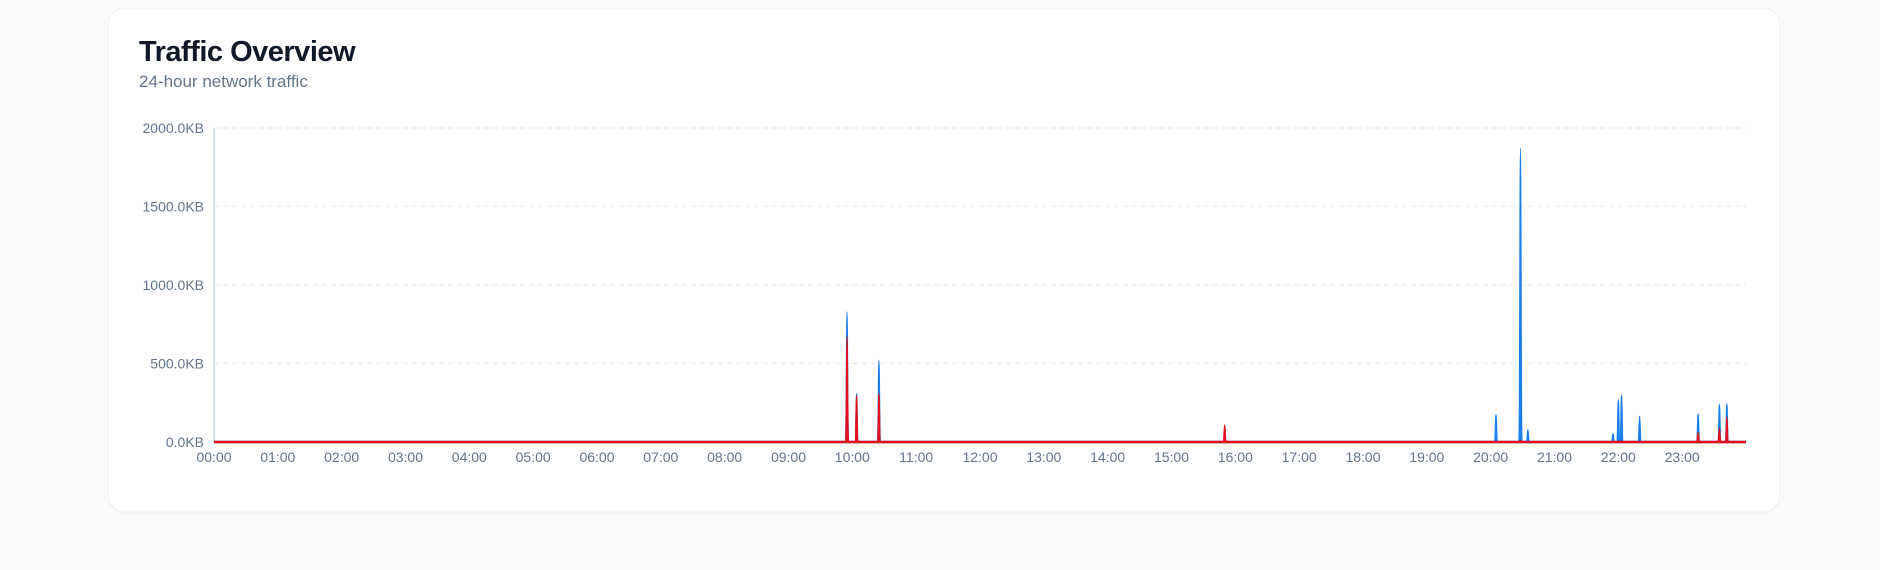  What do you see at coordinates (1618, 457) in the screenshot?
I see `x-tick-label: 22:00` at bounding box center [1618, 457].